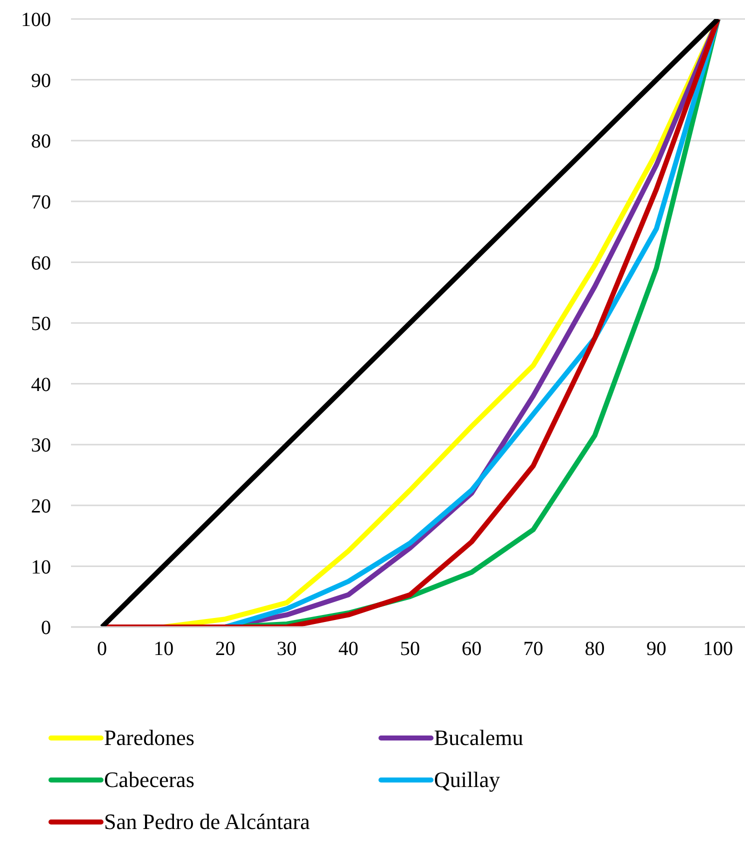  What do you see at coordinates (41, 203) in the screenshot?
I see `y-tick-label: 70` at bounding box center [41, 203].